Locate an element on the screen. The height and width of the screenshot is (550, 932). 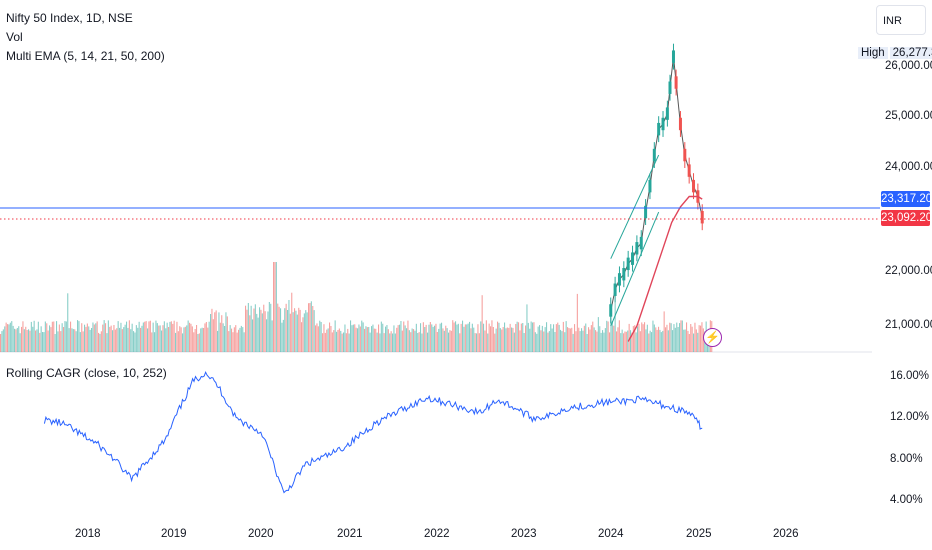
volume-legend: Vol is located at coordinates (14, 37).